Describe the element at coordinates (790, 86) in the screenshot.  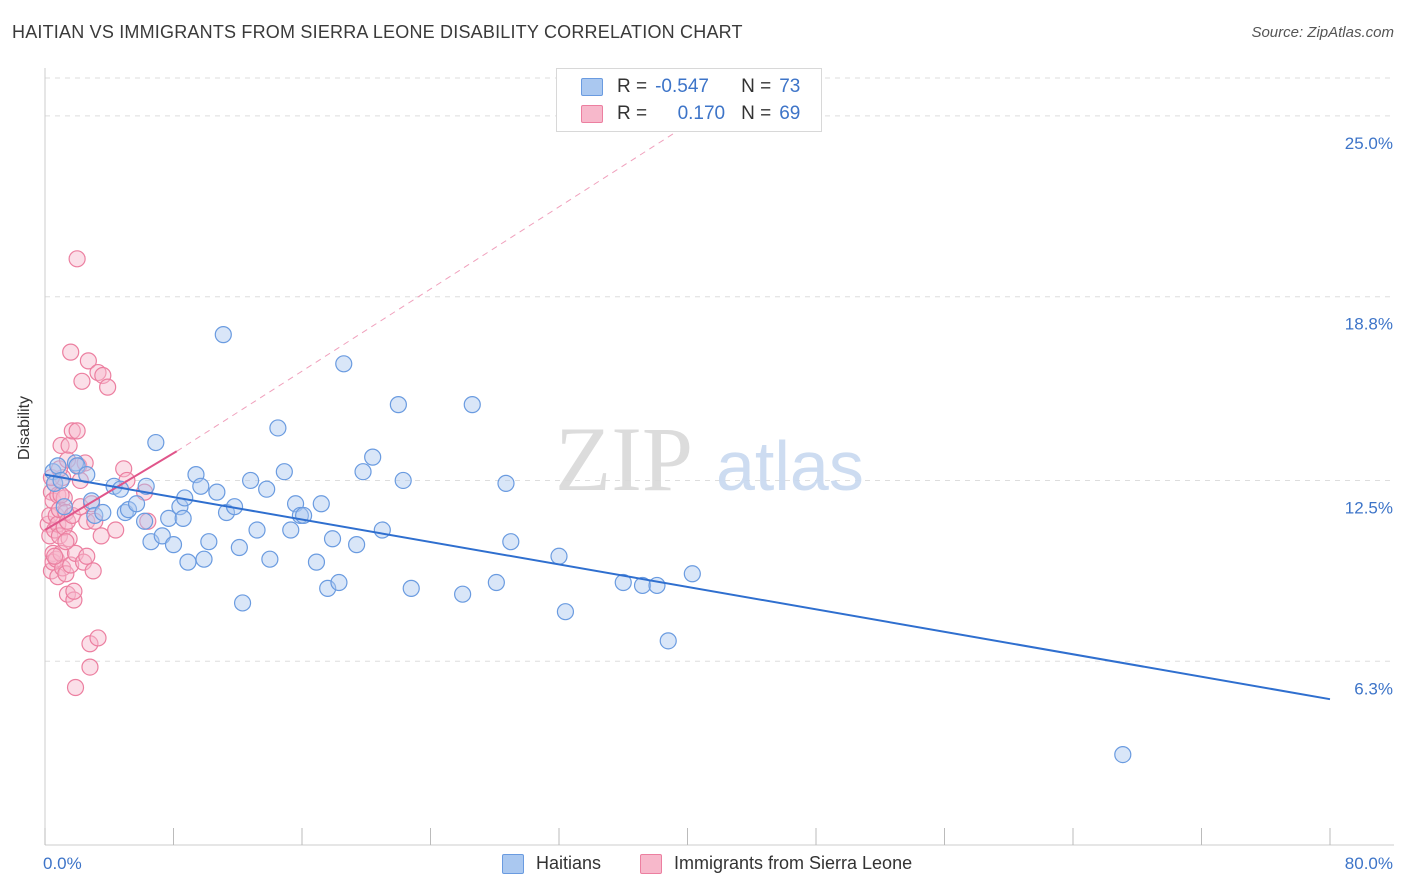
I see `legend-n-value: 73` at that location.